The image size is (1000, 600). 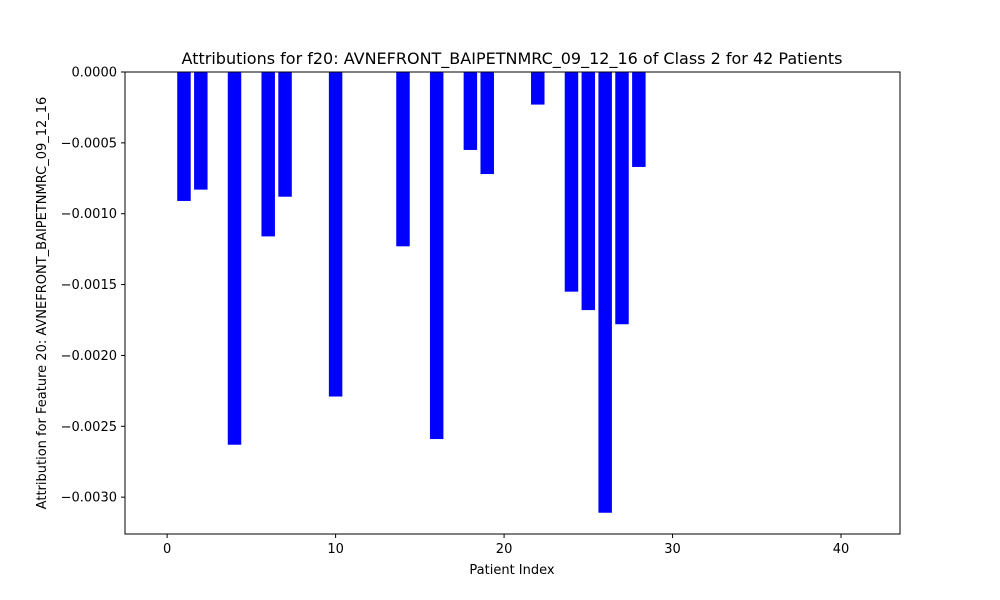 I want to click on y-tick-label: −0.0005, so click(x=89, y=143).